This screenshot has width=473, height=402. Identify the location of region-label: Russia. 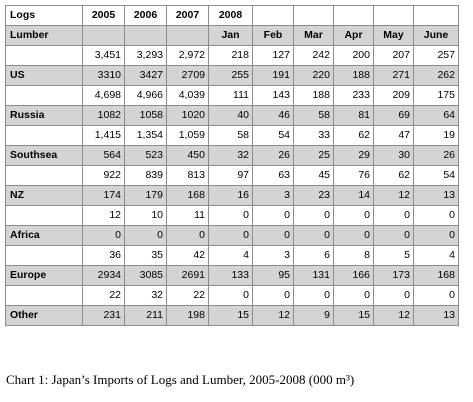
(44, 115).